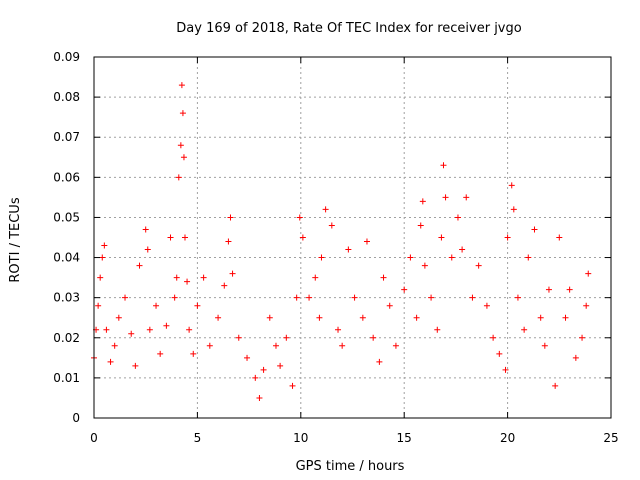 This screenshot has width=640, height=480. What do you see at coordinates (610, 438) in the screenshot?
I see `x-tick-label: 25` at bounding box center [610, 438].